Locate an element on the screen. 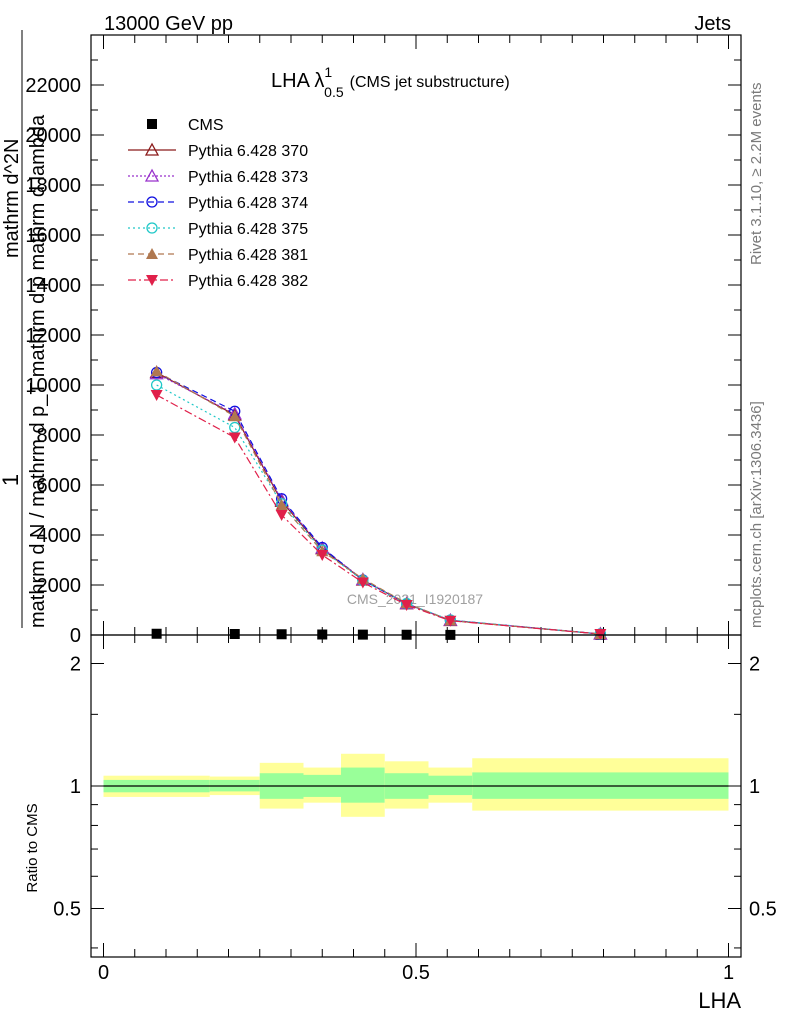 The image size is (786, 1024). legend-label: Pythia 6.428 375 is located at coordinates (248, 229).